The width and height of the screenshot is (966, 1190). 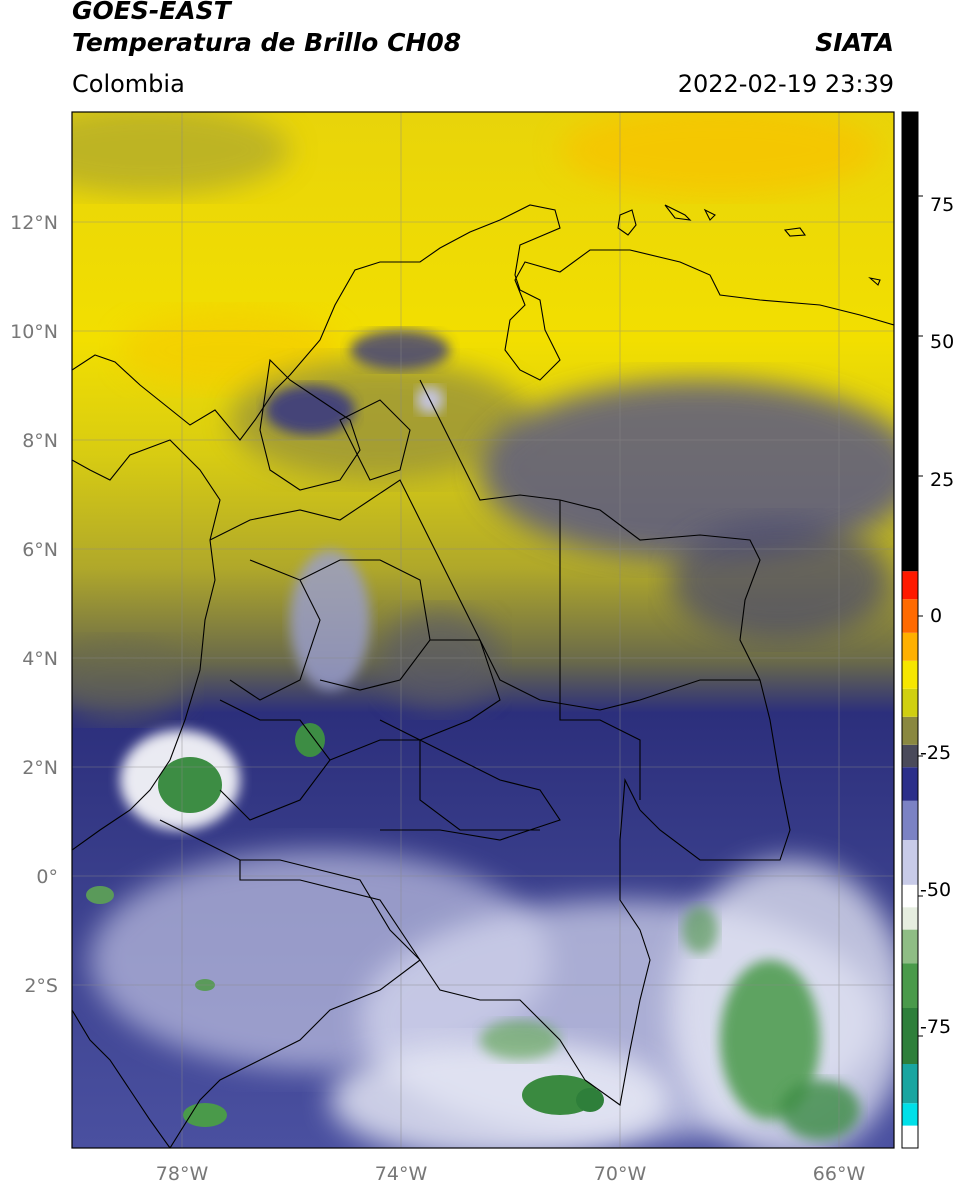 I want to click on colorbar, so click(x=912, y=630).